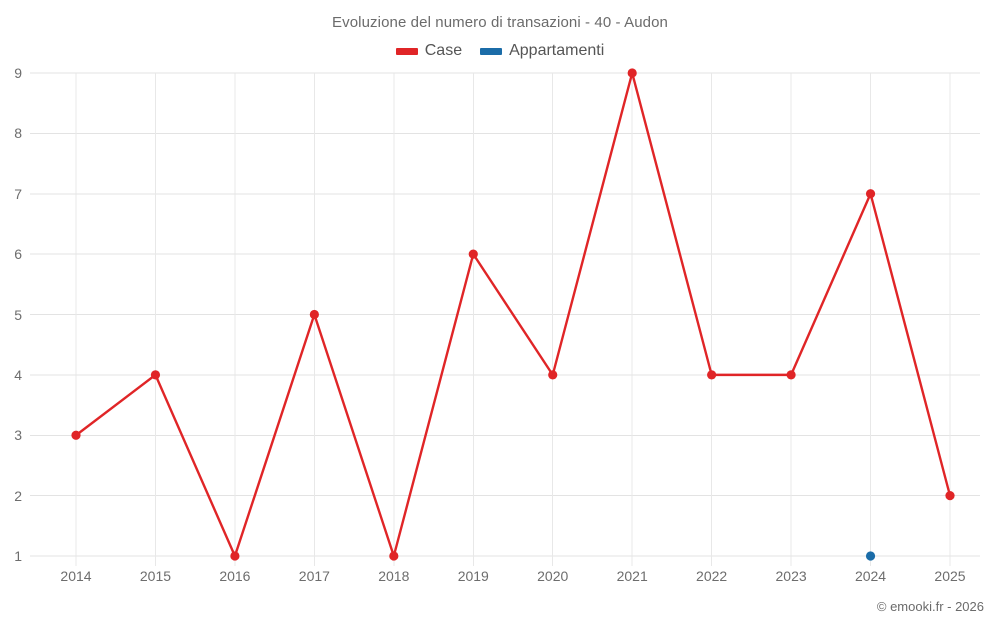 This screenshot has height=625, width=1000. I want to click on x-axis-tick-label: 2024, so click(870, 576).